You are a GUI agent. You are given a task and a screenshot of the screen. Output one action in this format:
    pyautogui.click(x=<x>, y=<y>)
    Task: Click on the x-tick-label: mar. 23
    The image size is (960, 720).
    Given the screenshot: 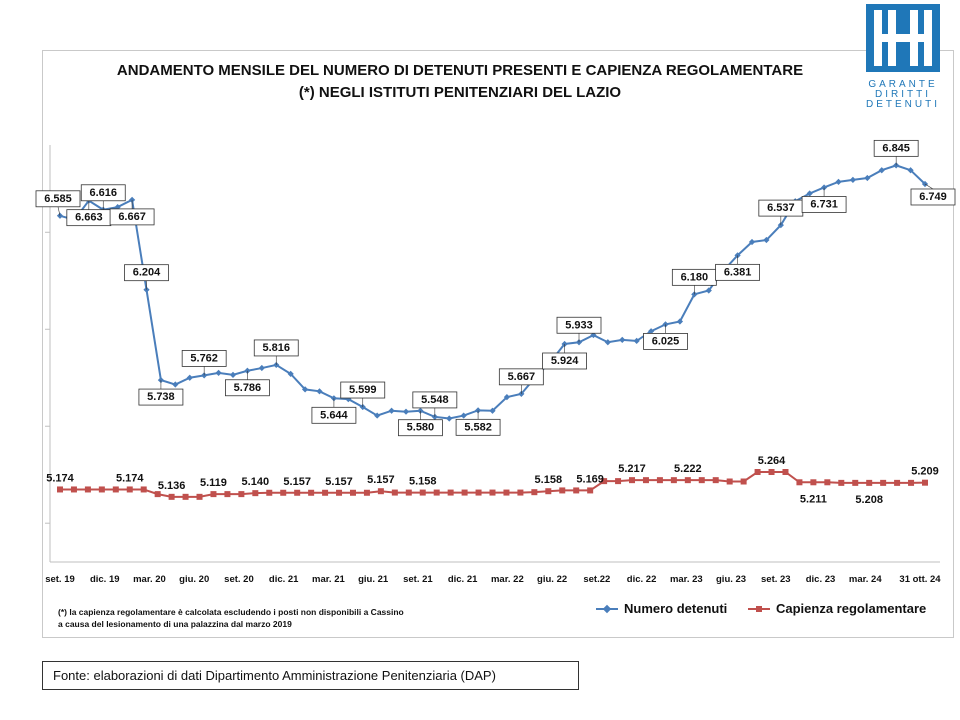 What is the action you would take?
    pyautogui.click(x=686, y=579)
    